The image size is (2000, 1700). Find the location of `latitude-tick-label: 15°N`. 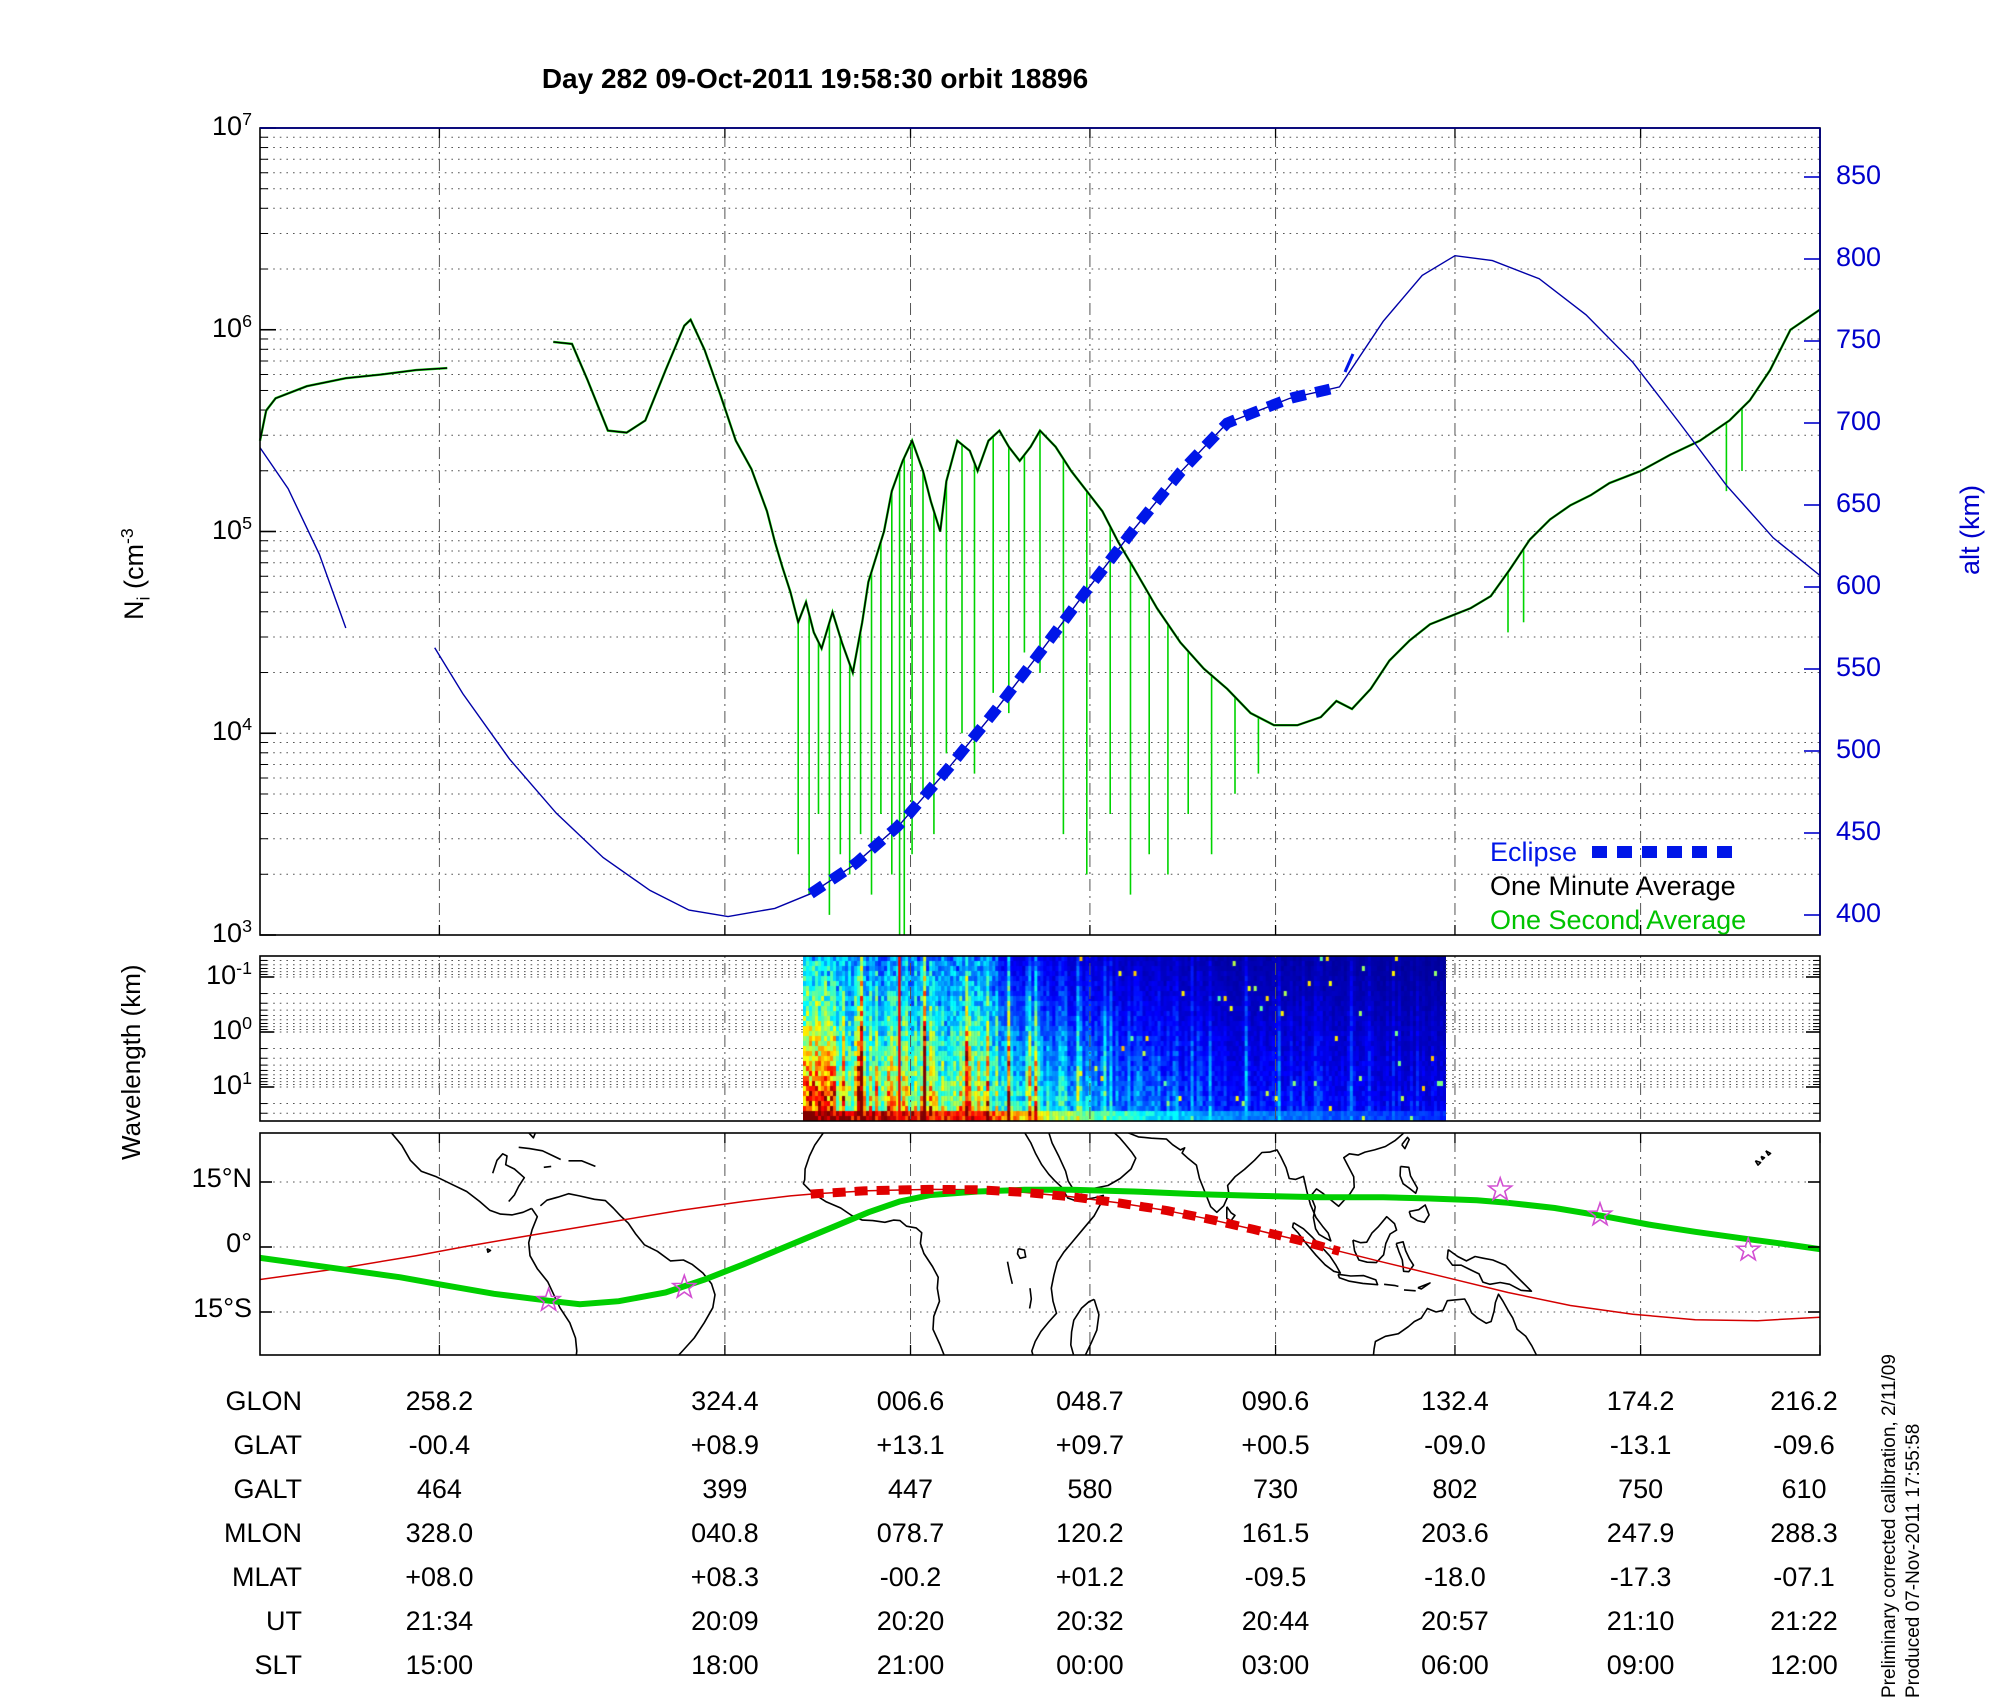

latitude-tick-label: 15°N is located at coordinates (221, 1178).